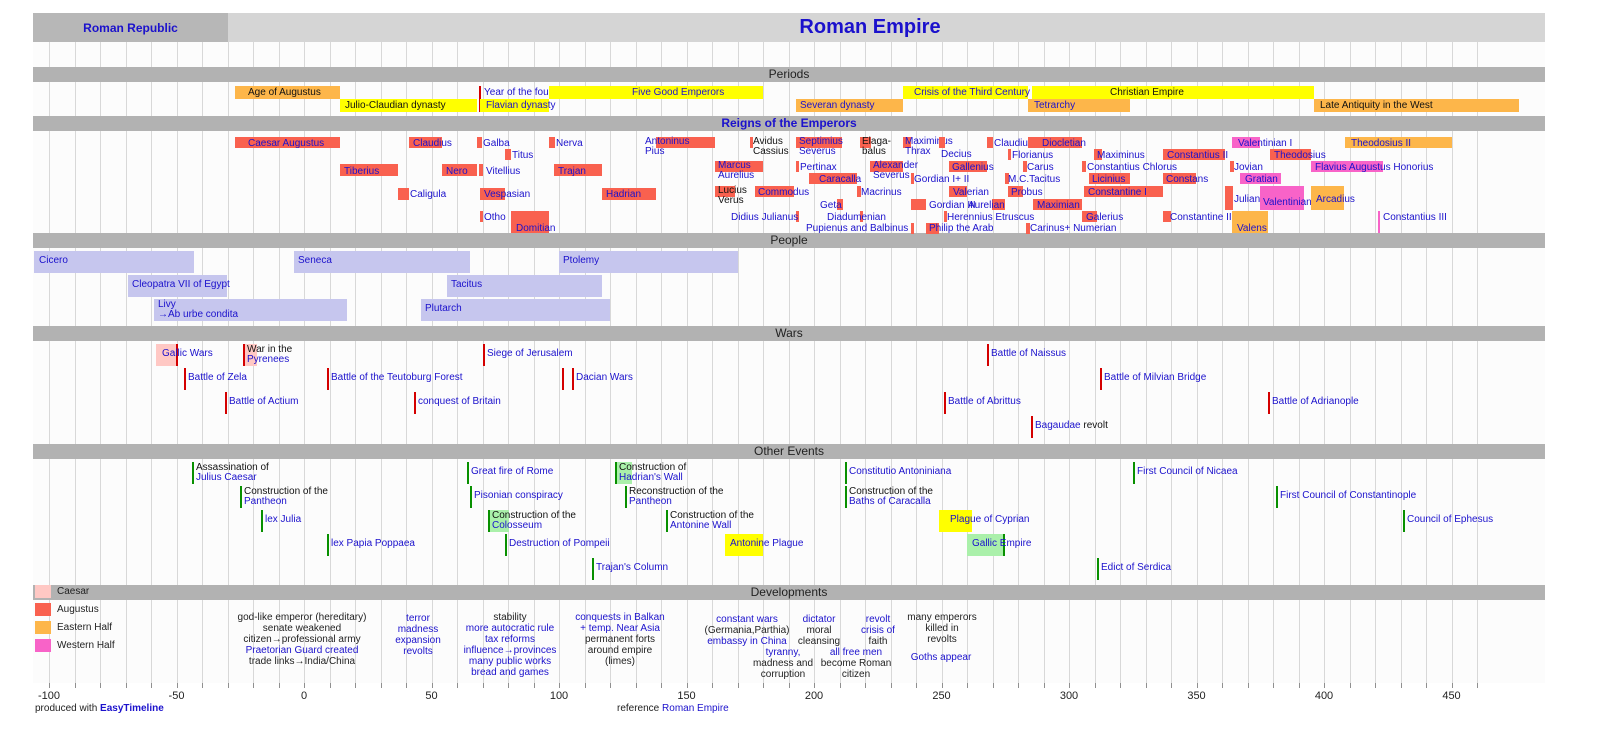 The height and width of the screenshot is (730, 1600). I want to click on development-line: tax reforms, so click(510, 639).